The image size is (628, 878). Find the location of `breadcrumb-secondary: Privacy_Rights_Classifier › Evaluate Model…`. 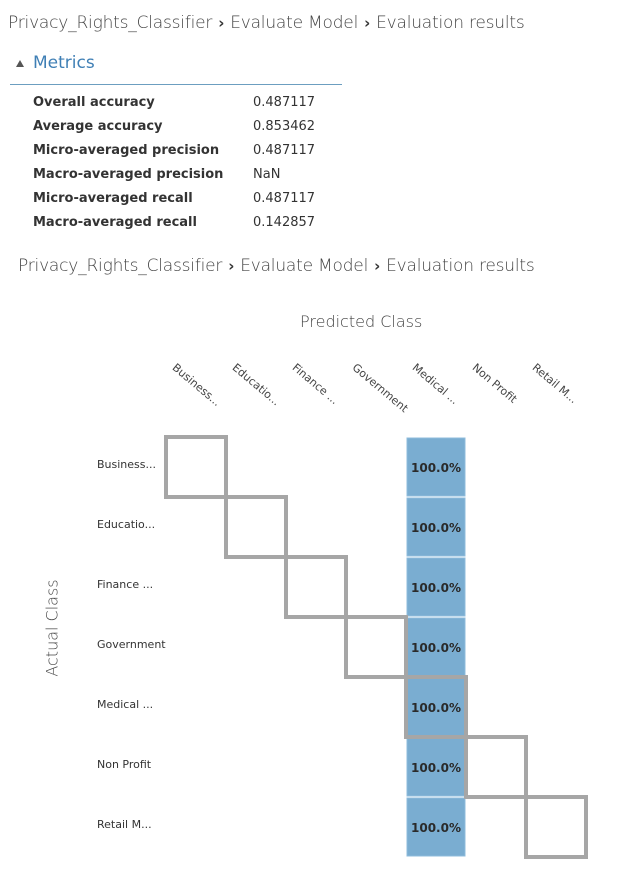

breadcrumb-secondary: Privacy_Rights_Classifier › Evaluate Model… is located at coordinates (276, 266).